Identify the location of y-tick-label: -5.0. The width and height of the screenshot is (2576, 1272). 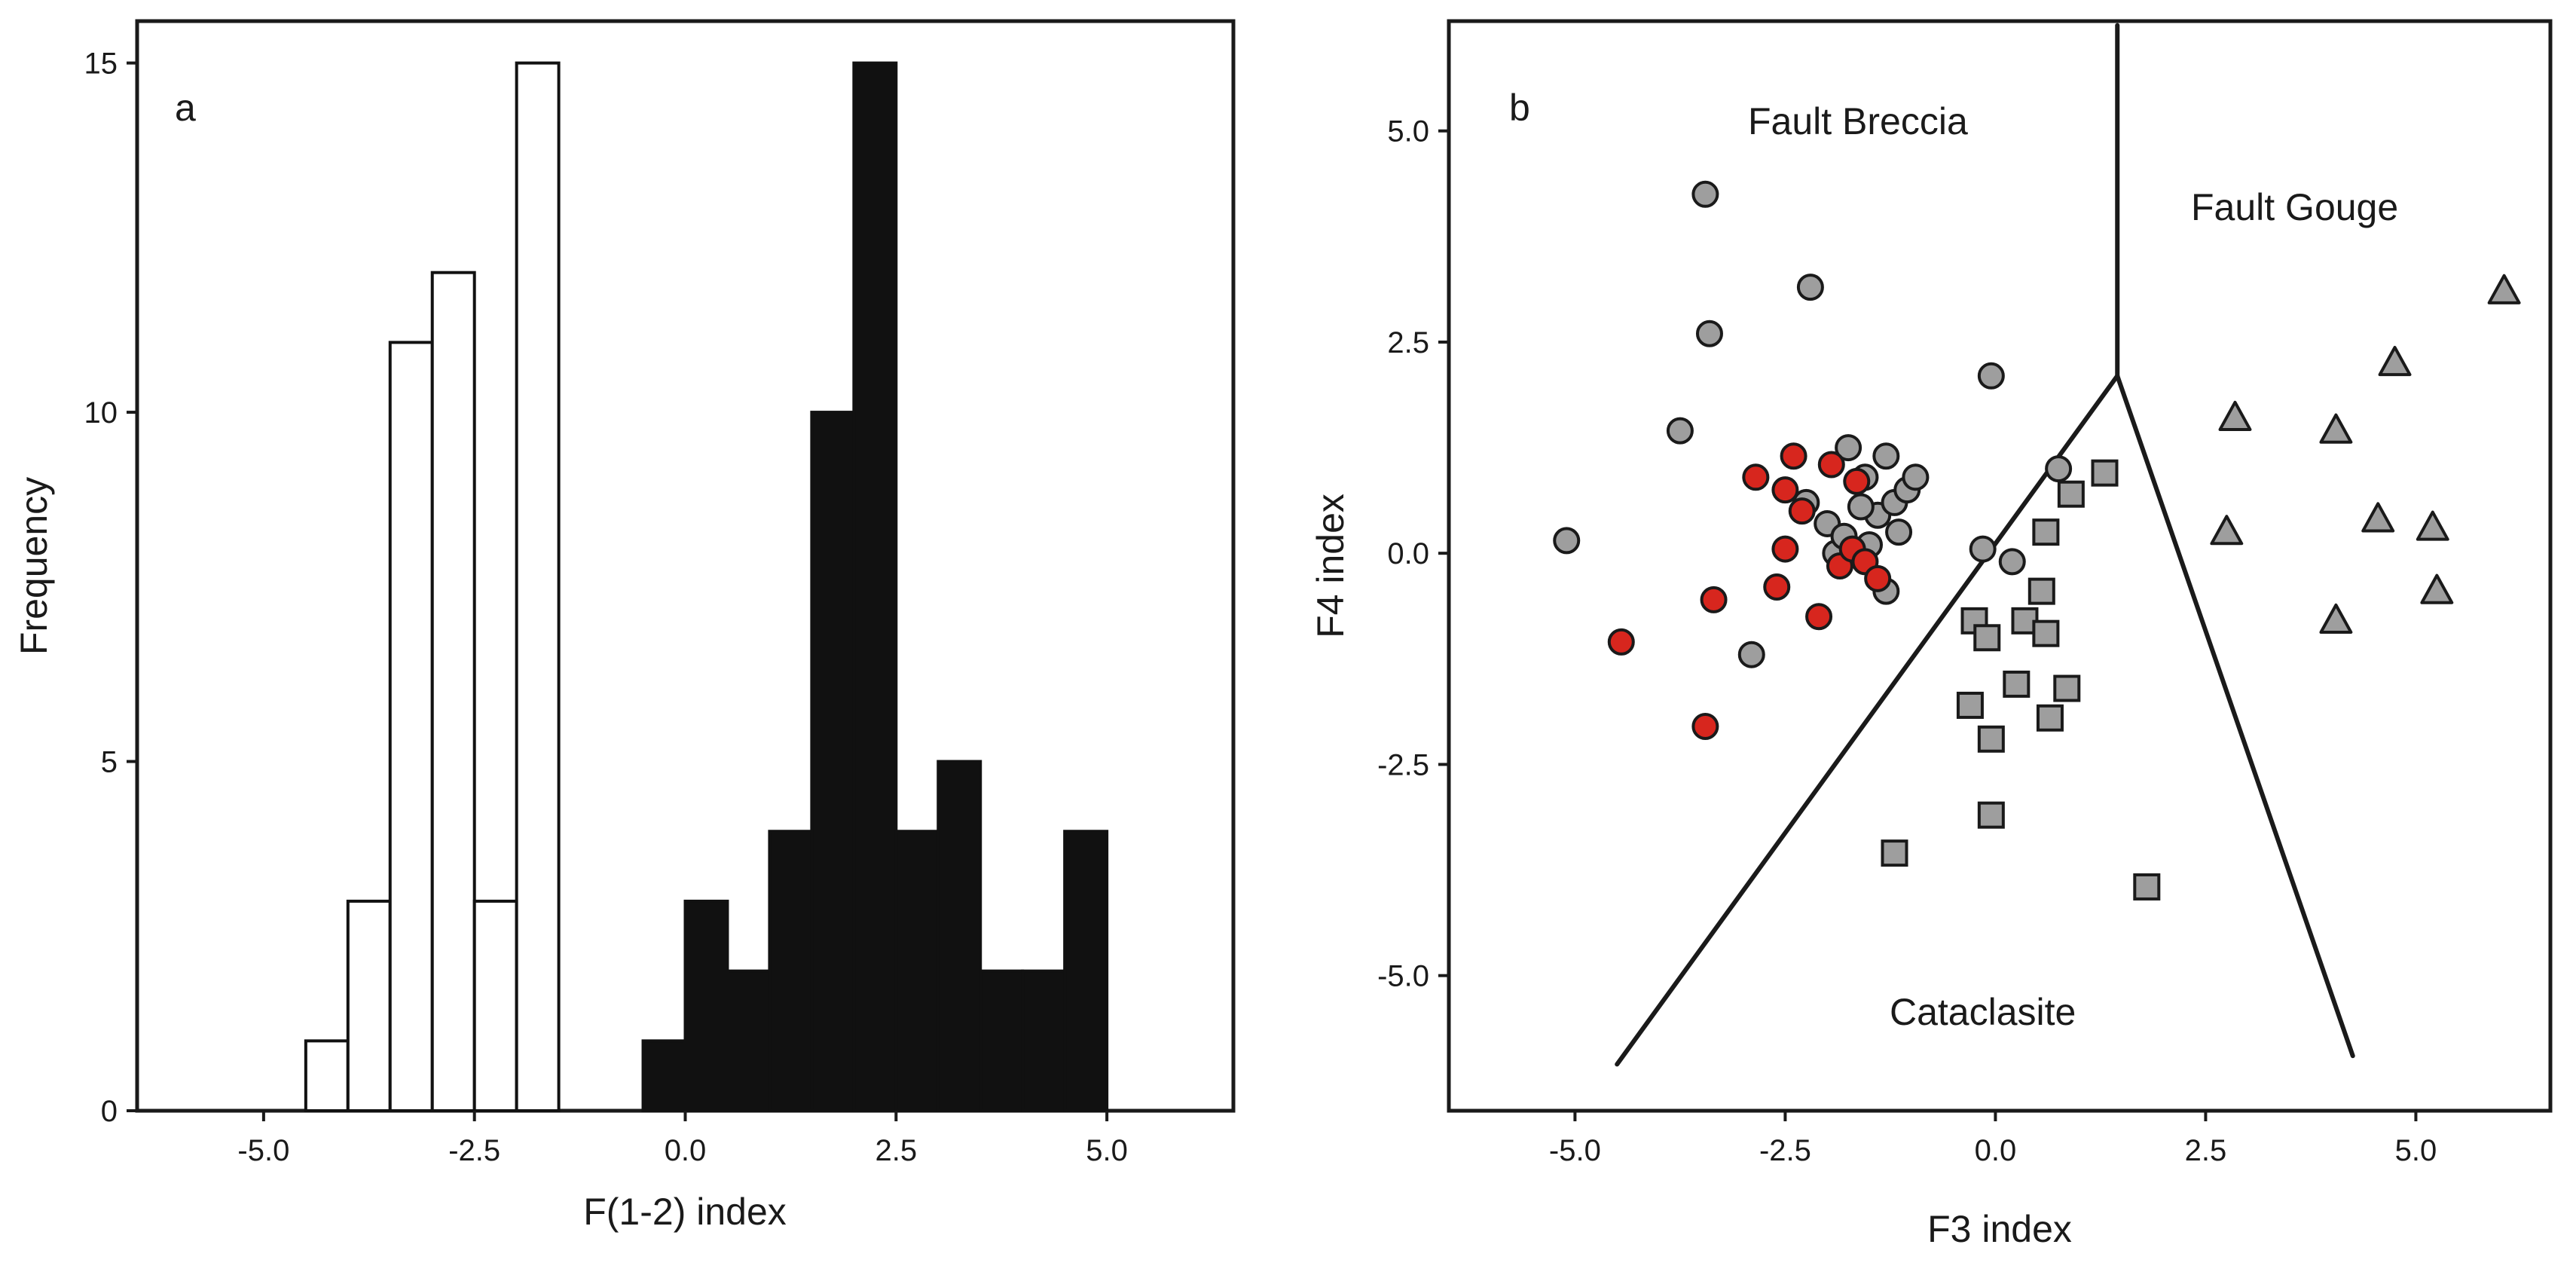
(1403, 976).